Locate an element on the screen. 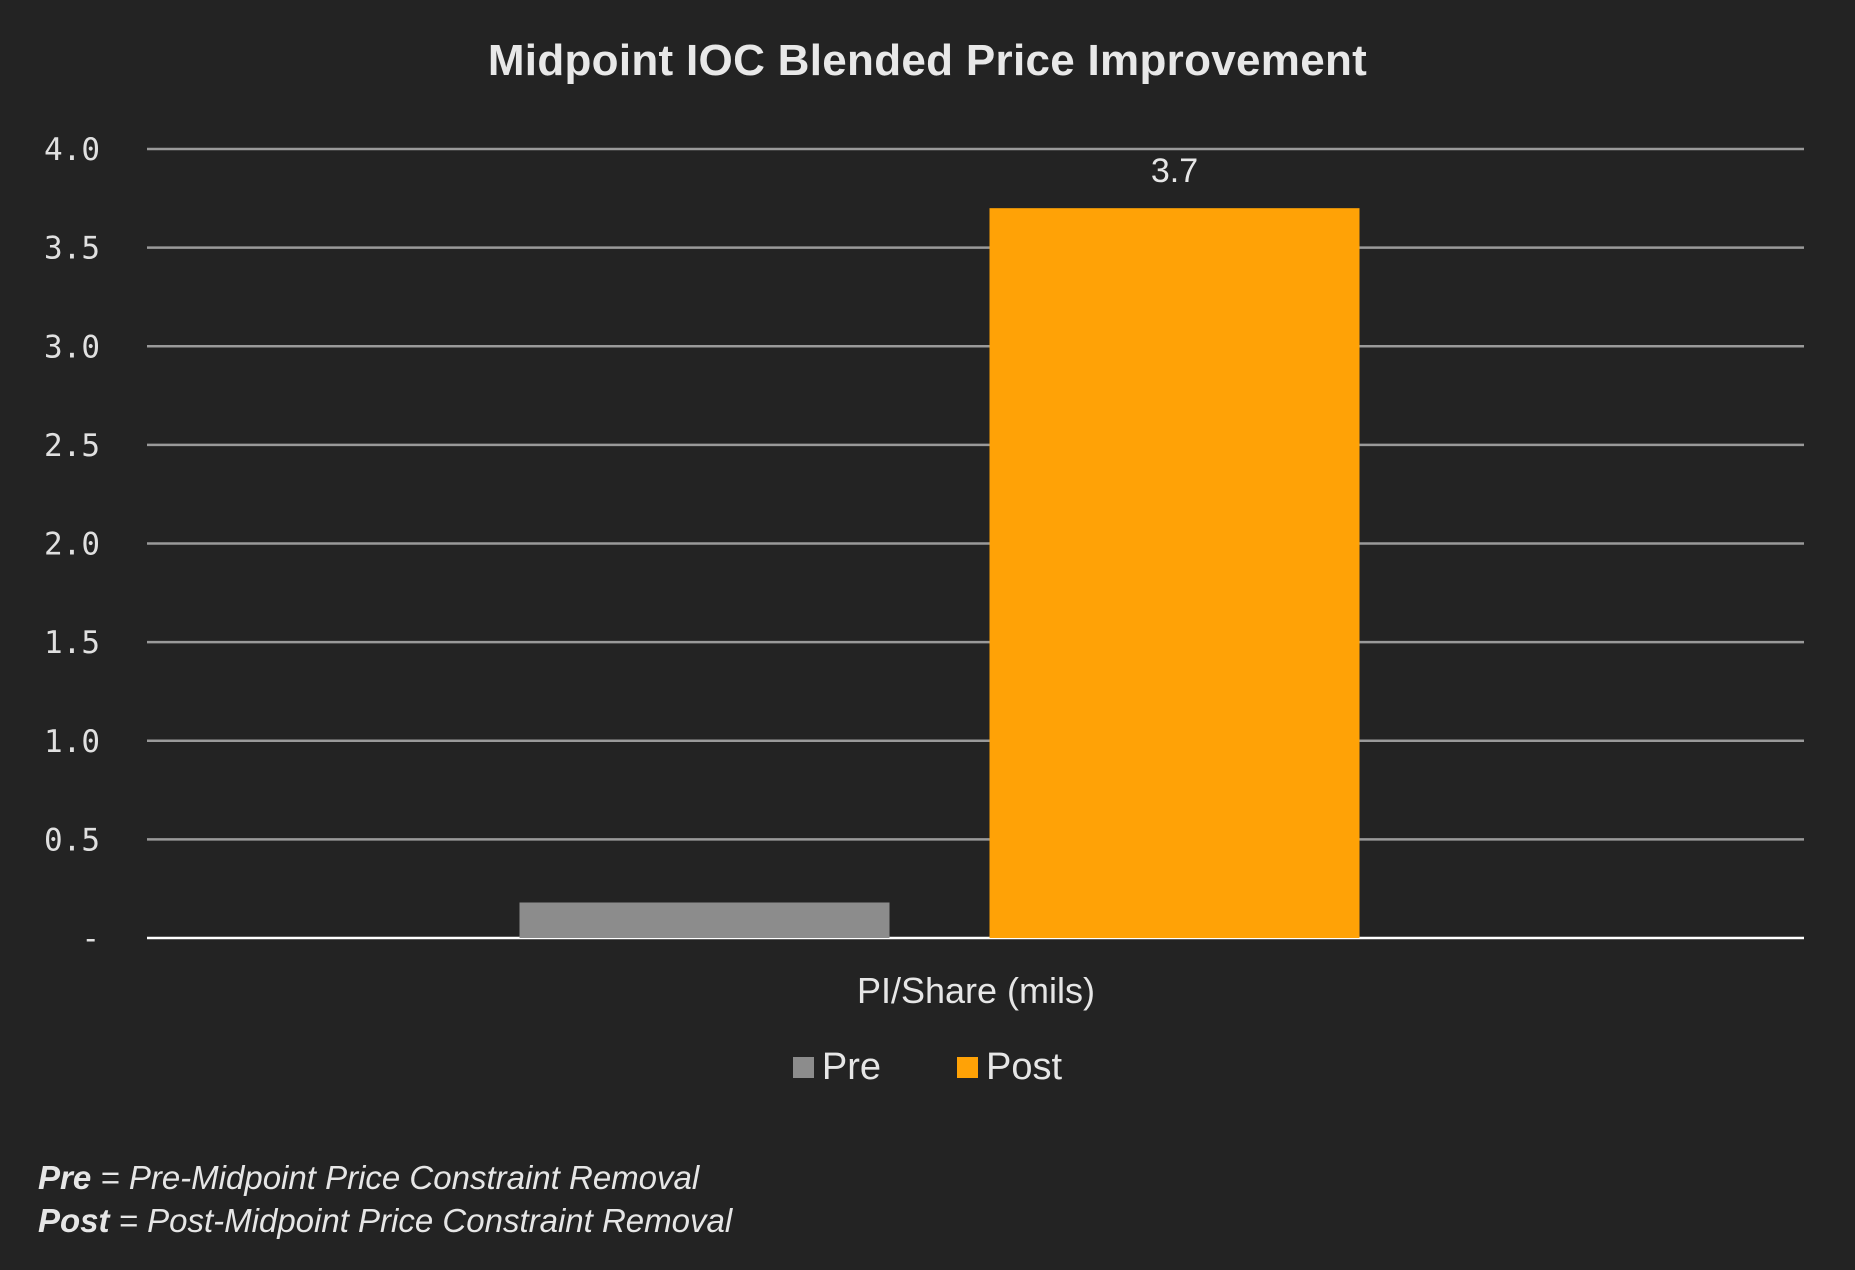 This screenshot has height=1270, width=1855. y-tick-label: 3.5 is located at coordinates (72, 249).